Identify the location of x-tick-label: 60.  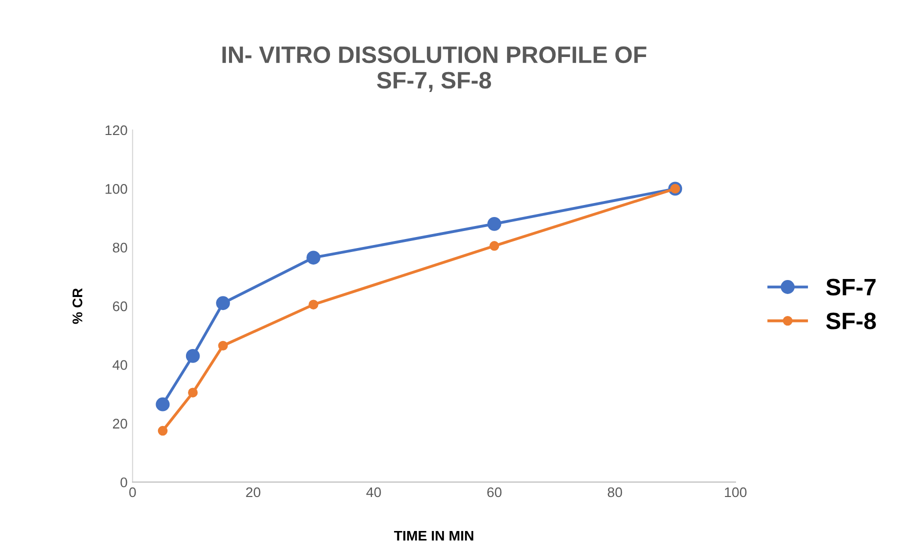
(494, 492).